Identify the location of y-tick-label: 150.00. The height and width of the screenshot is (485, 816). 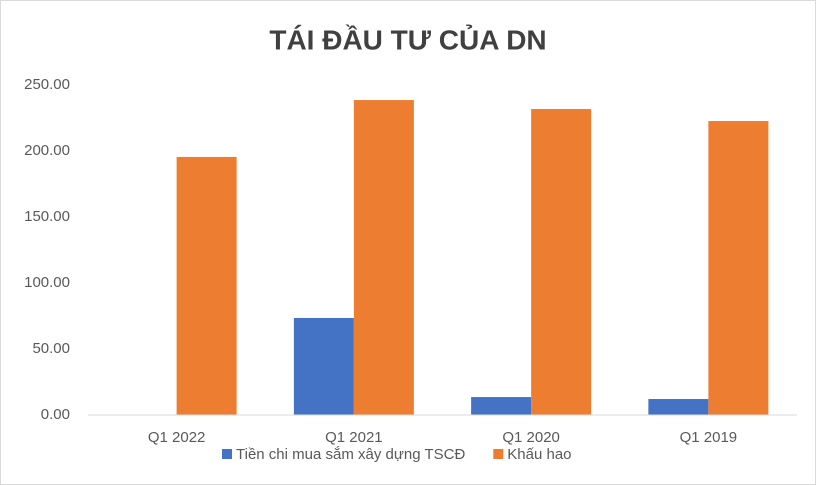
(47, 216).